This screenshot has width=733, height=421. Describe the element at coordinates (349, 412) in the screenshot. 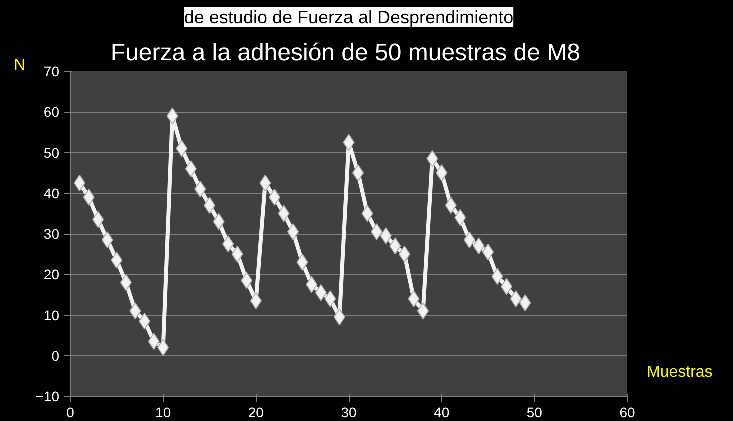

I see `x-tick-label: 30` at that location.